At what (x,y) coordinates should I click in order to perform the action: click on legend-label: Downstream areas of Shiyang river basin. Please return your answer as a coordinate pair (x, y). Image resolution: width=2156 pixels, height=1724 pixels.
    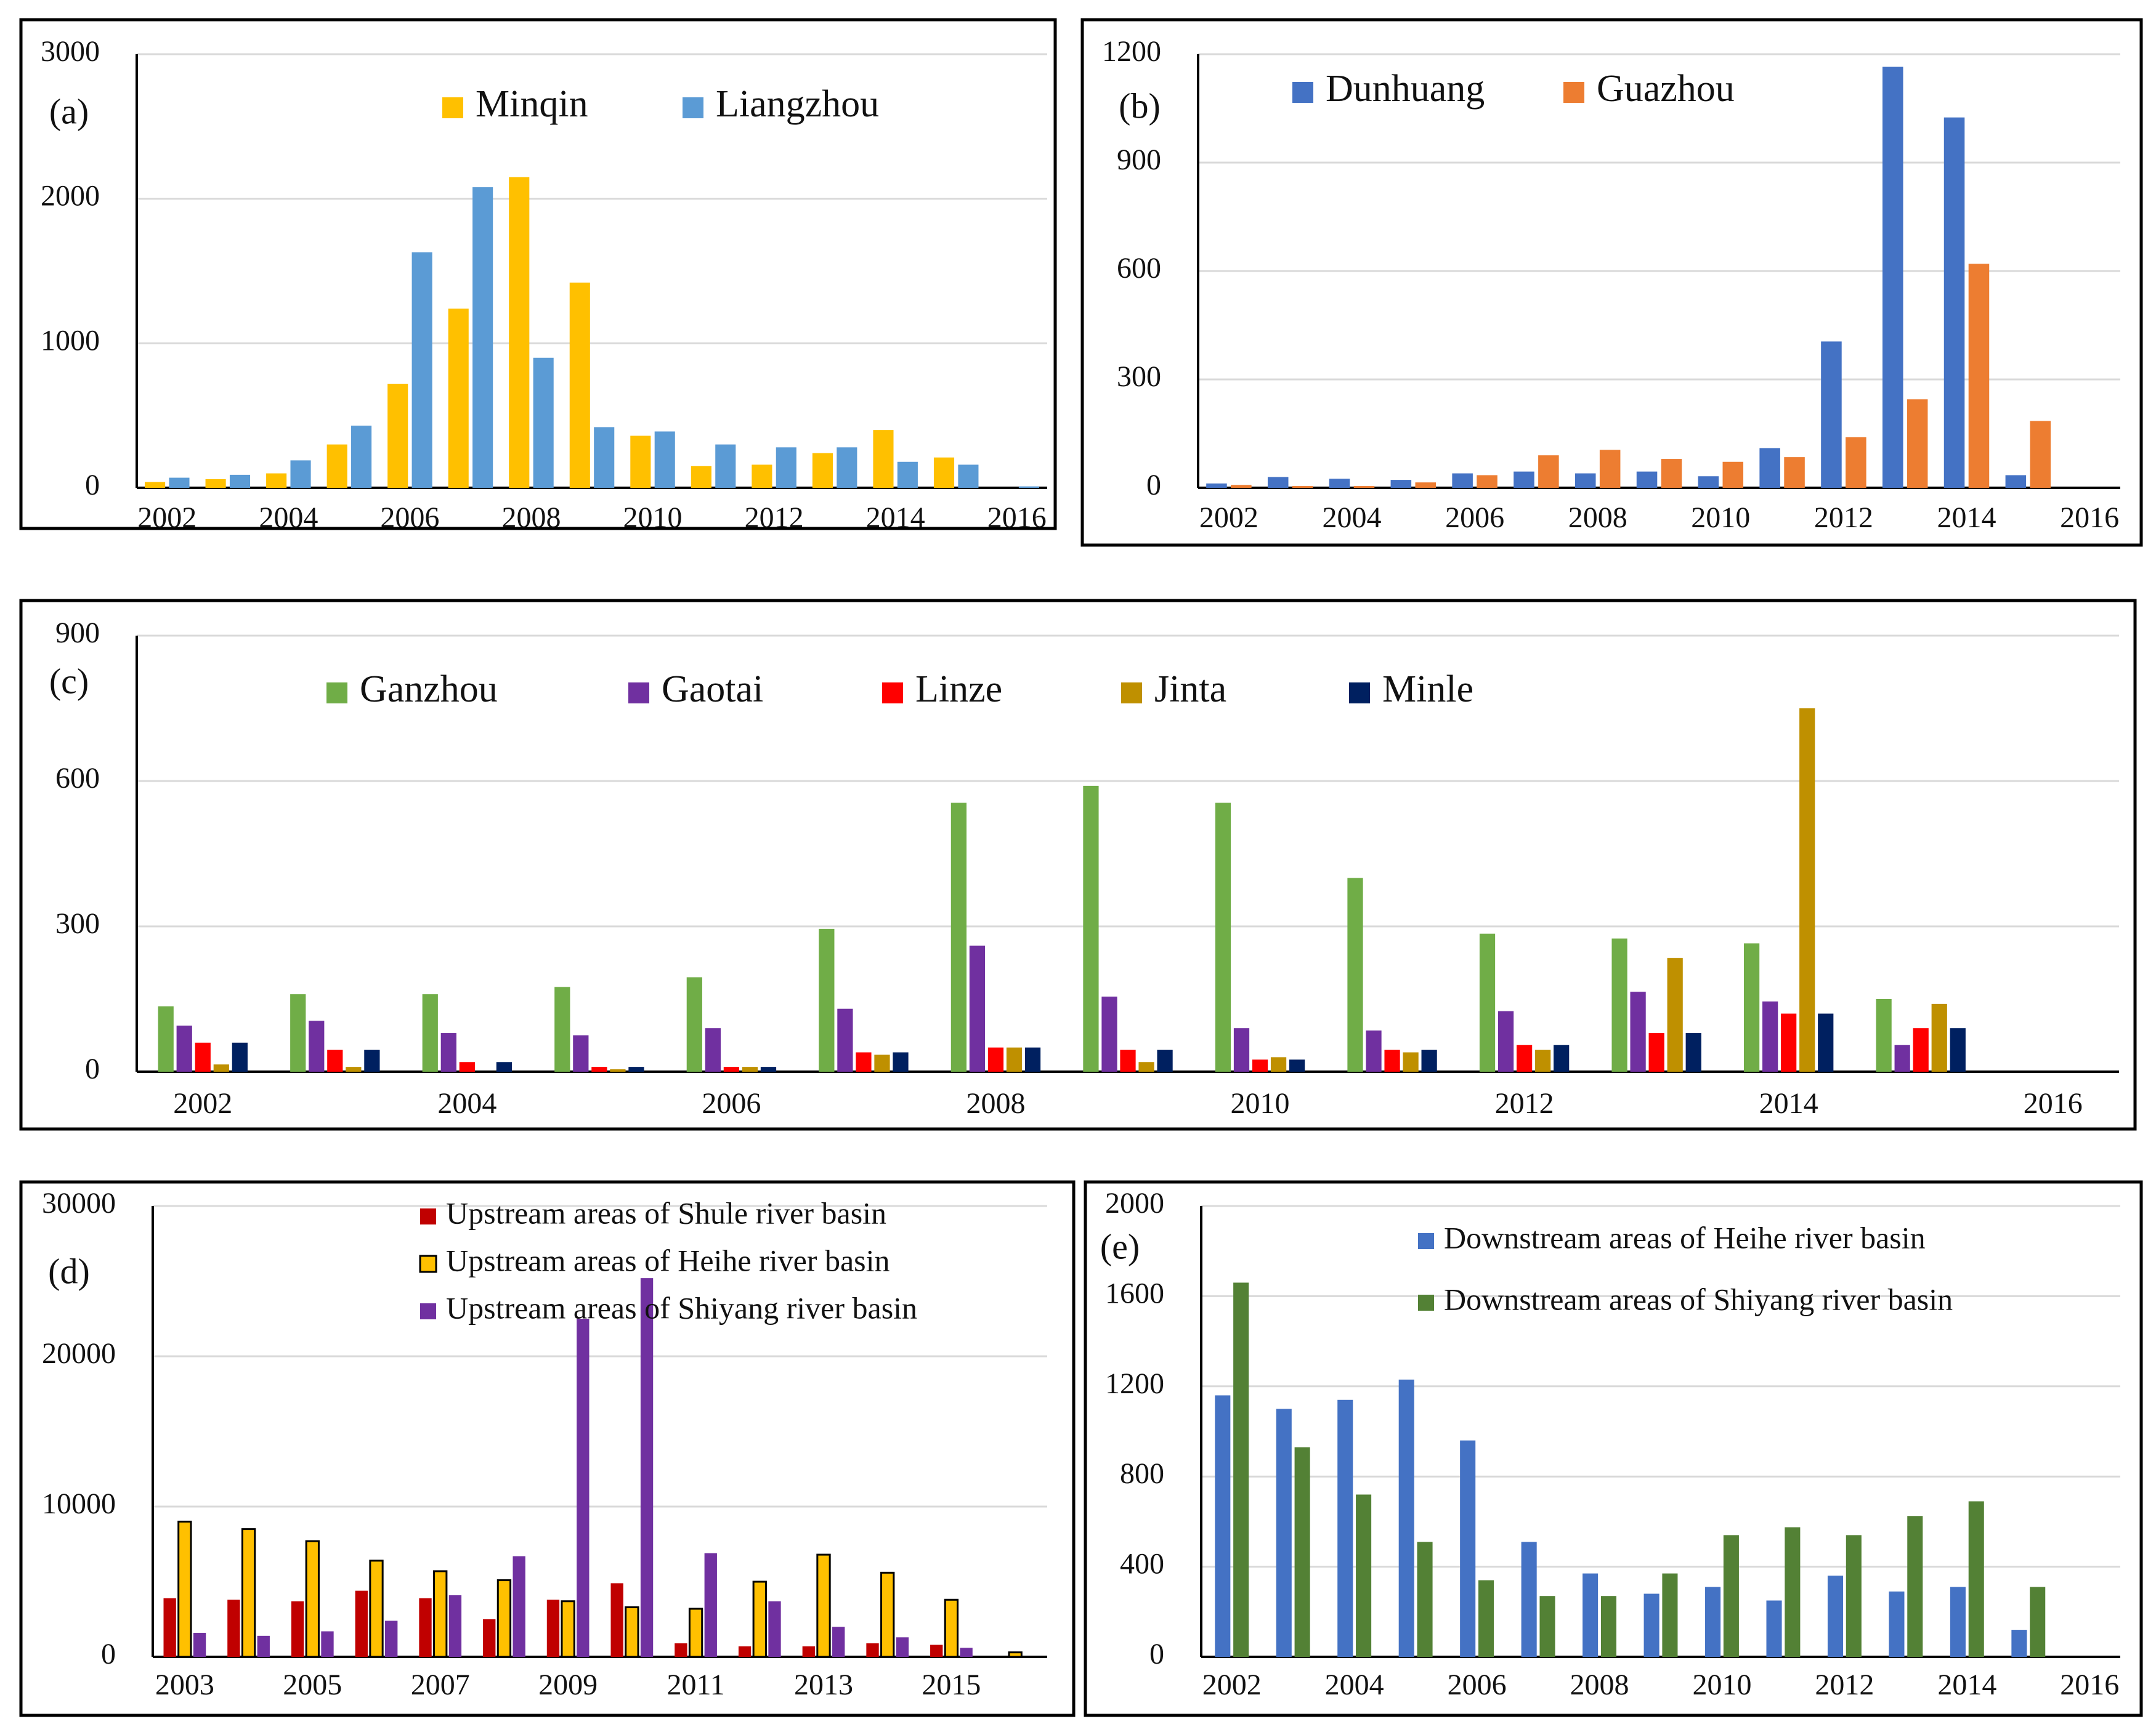
    Looking at the image, I should click on (1698, 1299).